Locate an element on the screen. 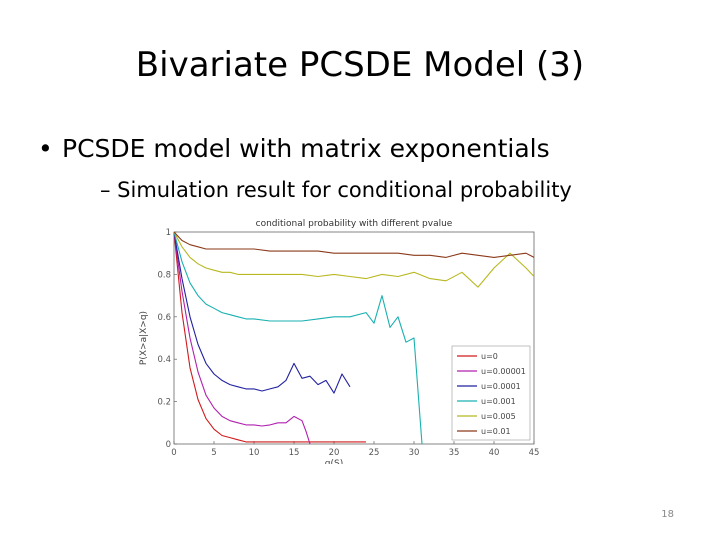 This screenshot has height=540, width=720. legend-label: u=0.01 is located at coordinates (496, 431).